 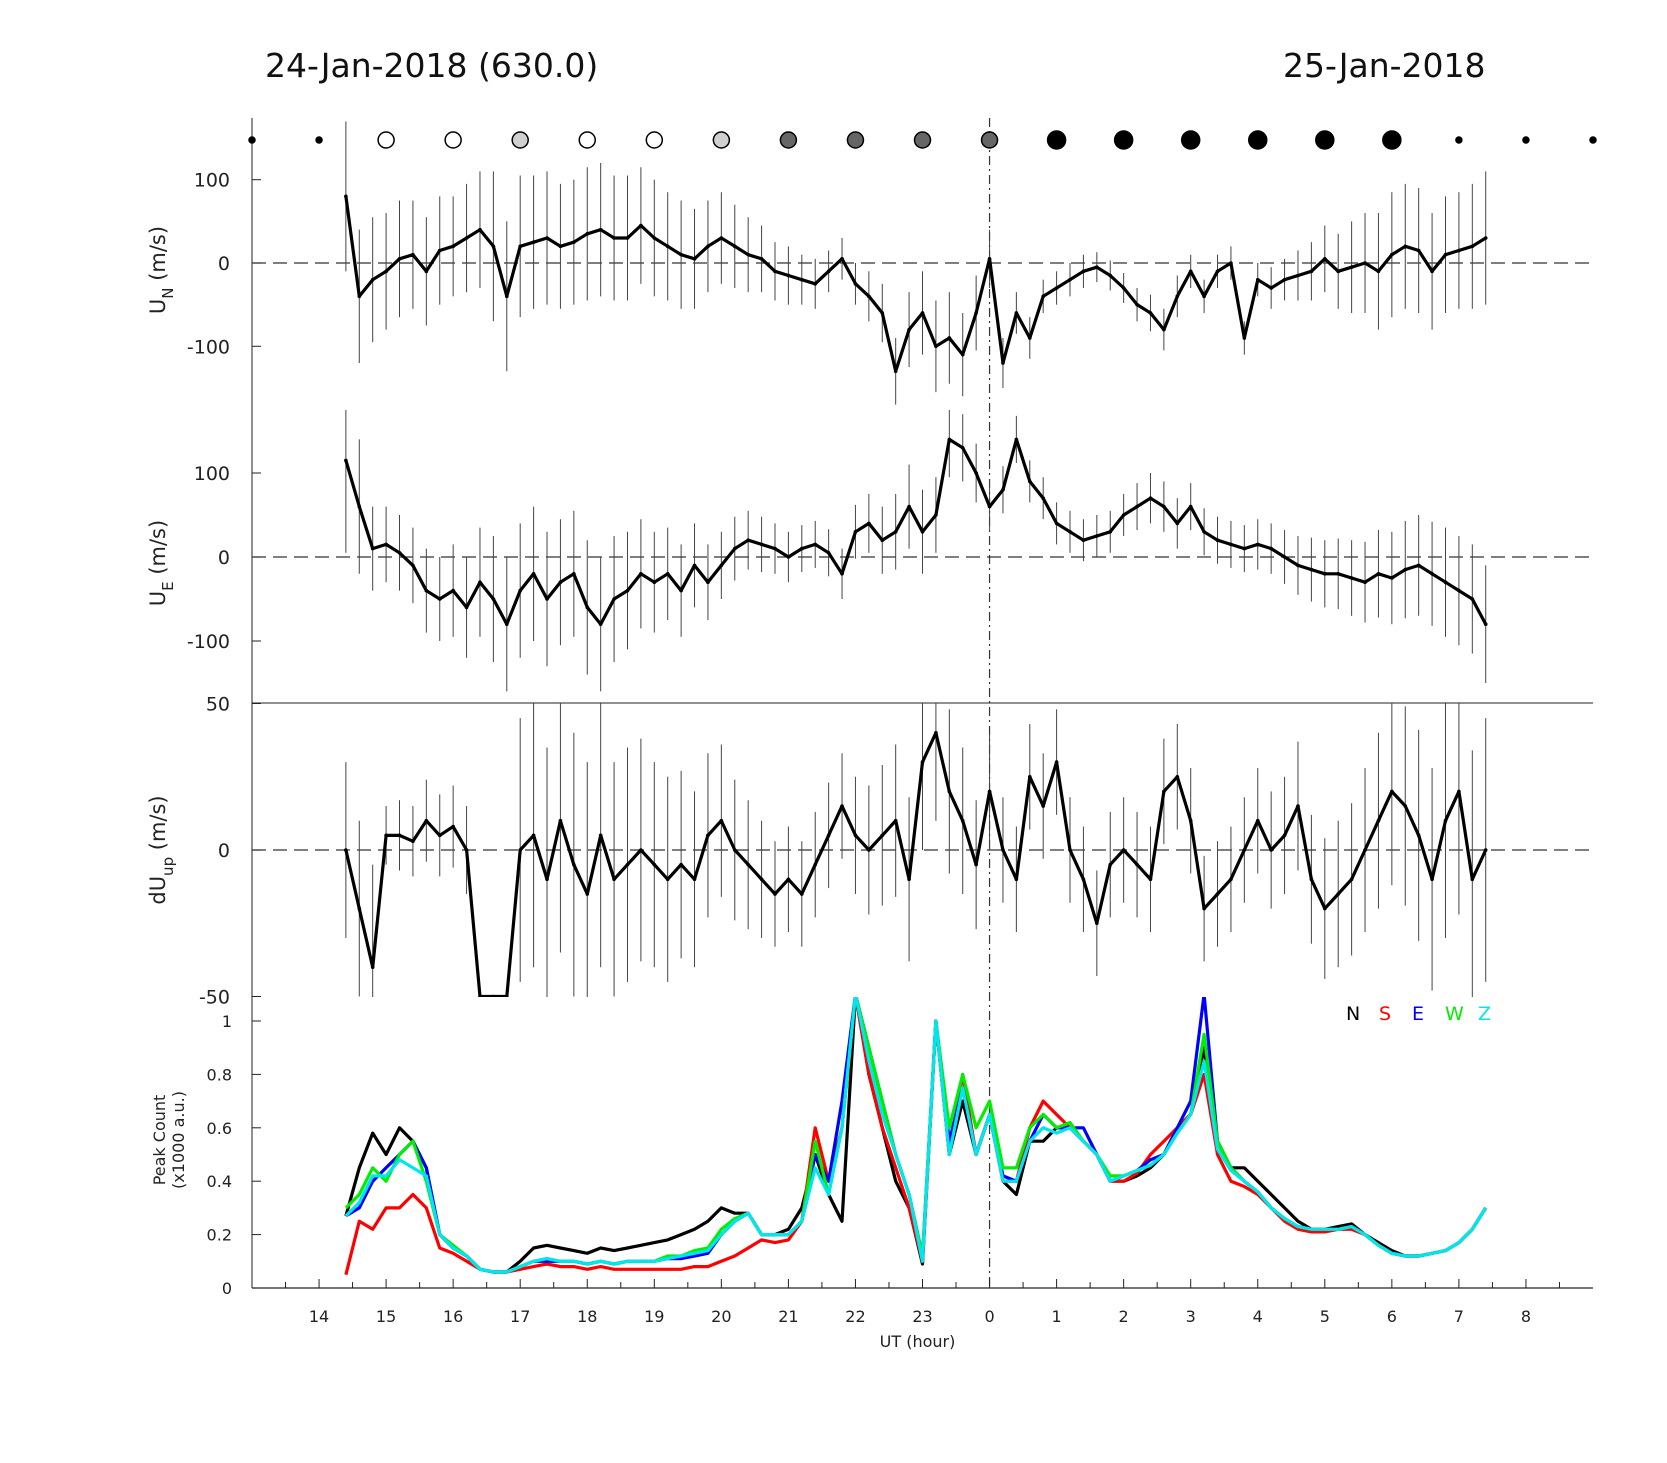 What do you see at coordinates (219, 1128) in the screenshot?
I see `y-tick-label: 0.6` at bounding box center [219, 1128].